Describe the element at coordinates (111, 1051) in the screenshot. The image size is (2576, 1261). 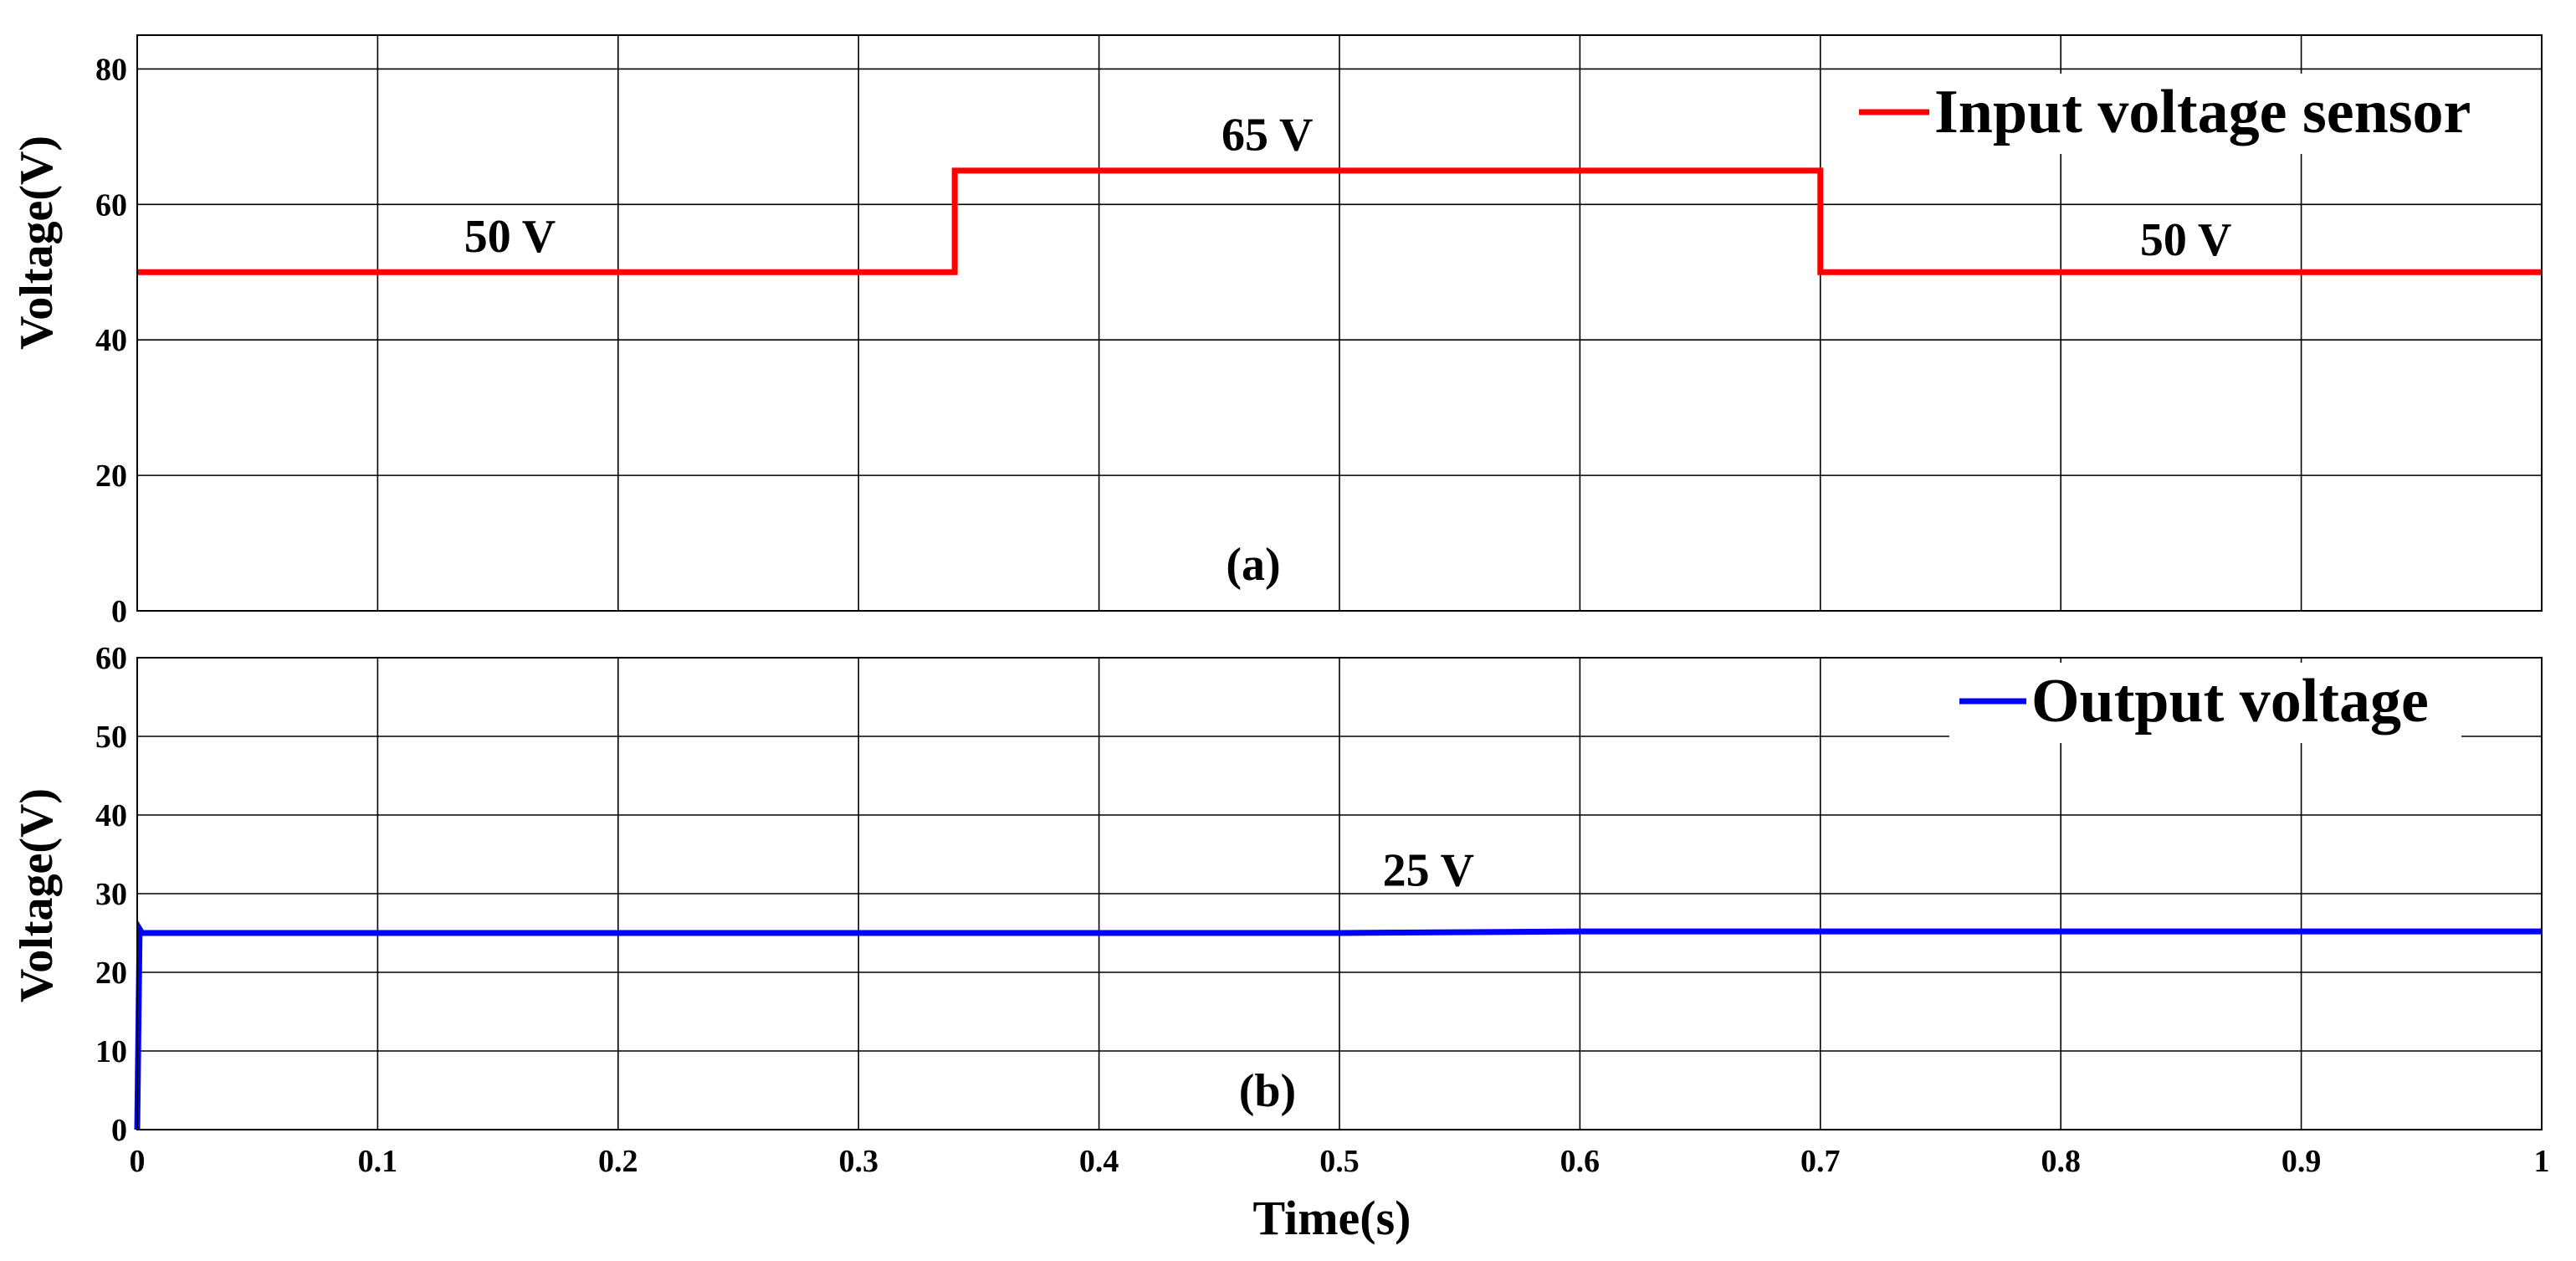
I see `y-tick-label: 10` at that location.